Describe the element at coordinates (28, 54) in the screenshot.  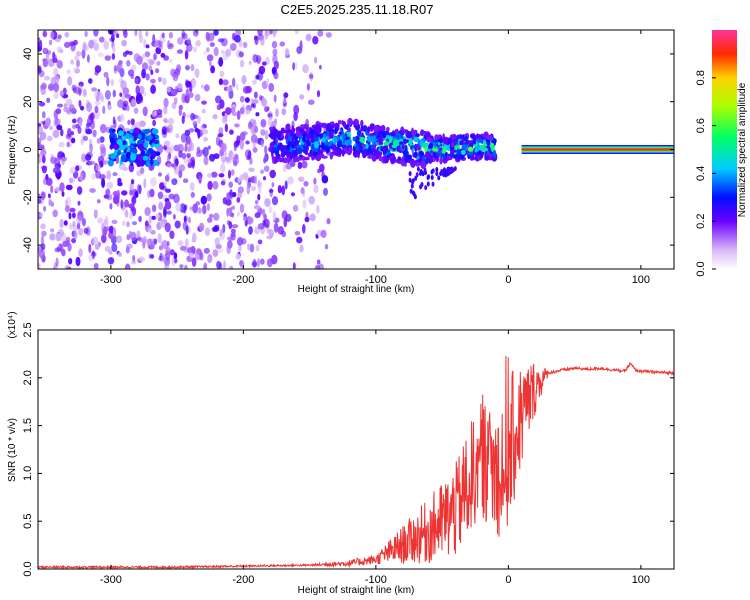
I see `y-tick-label: 40` at that location.